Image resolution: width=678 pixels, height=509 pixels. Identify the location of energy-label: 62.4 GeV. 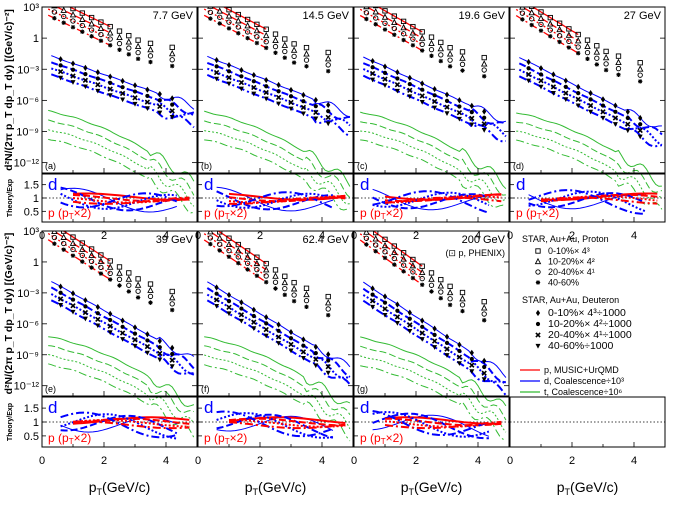
(326, 240).